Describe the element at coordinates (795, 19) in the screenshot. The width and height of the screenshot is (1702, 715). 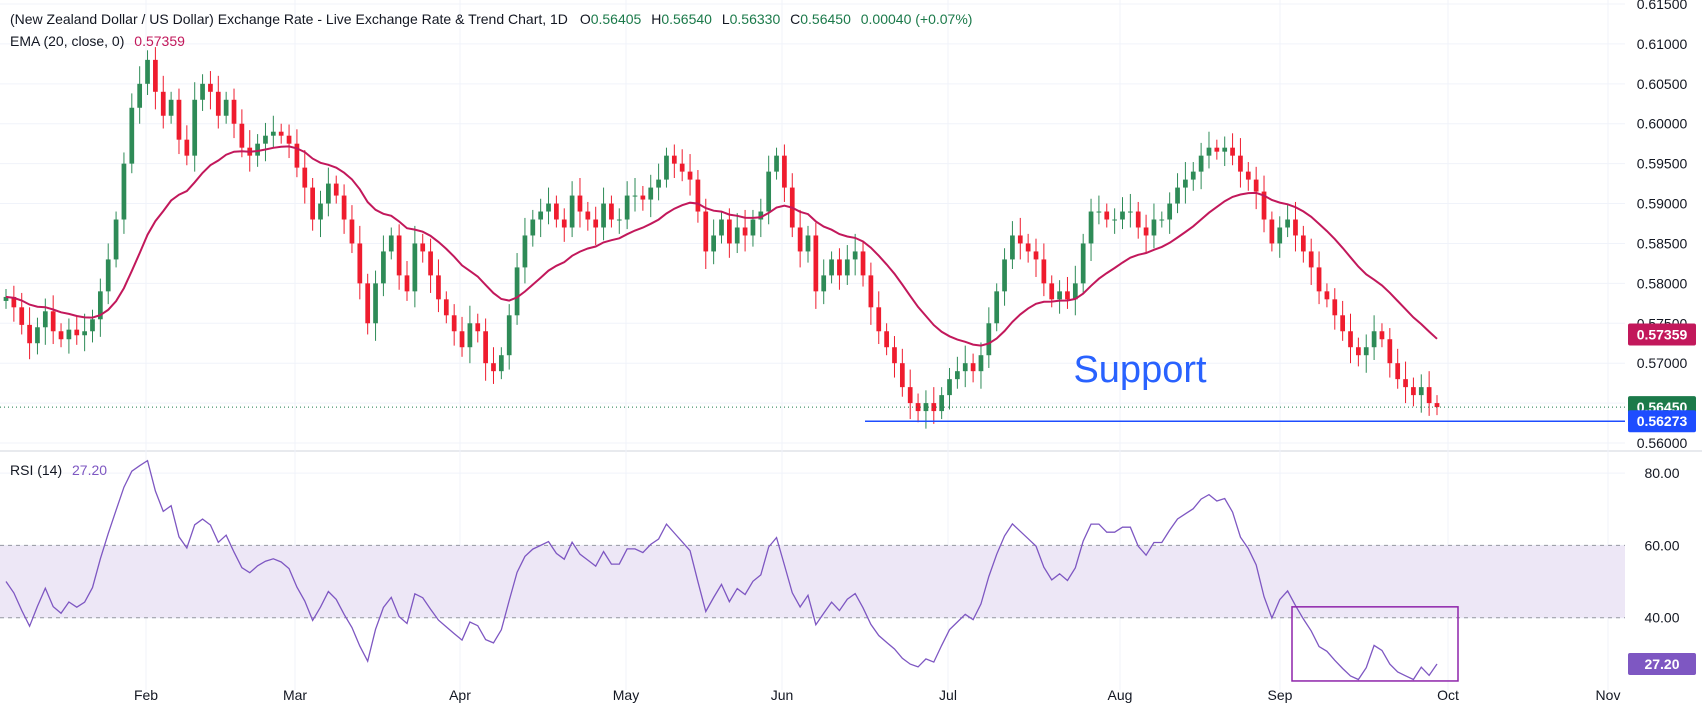
I see `close-label: C` at that location.